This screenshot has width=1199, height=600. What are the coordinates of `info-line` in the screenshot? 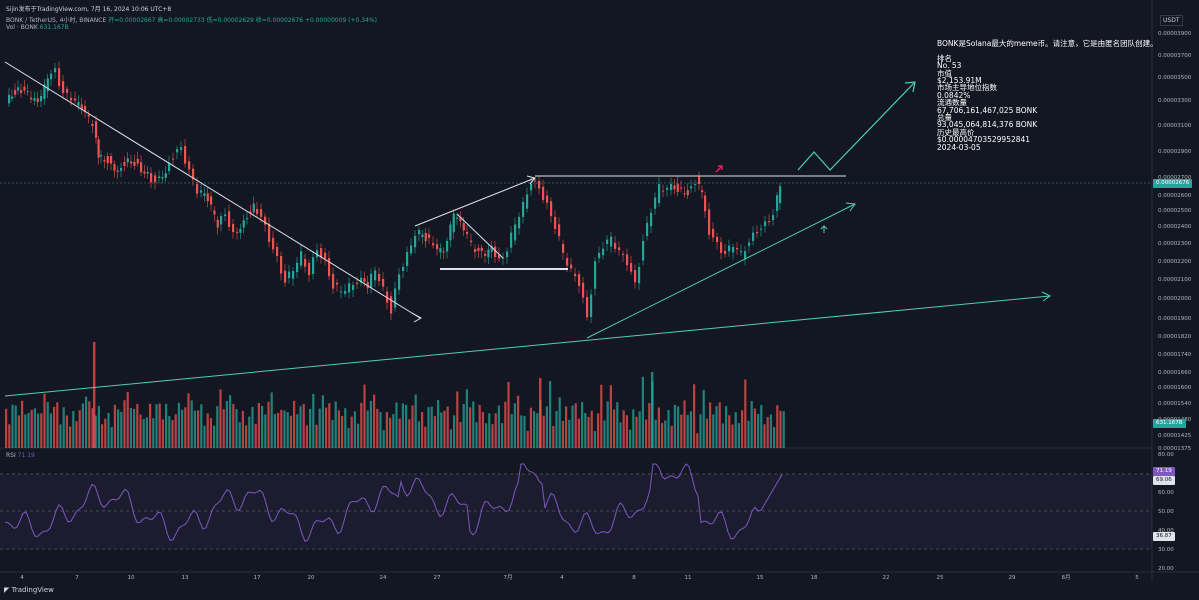 It's located at (1047, 50).